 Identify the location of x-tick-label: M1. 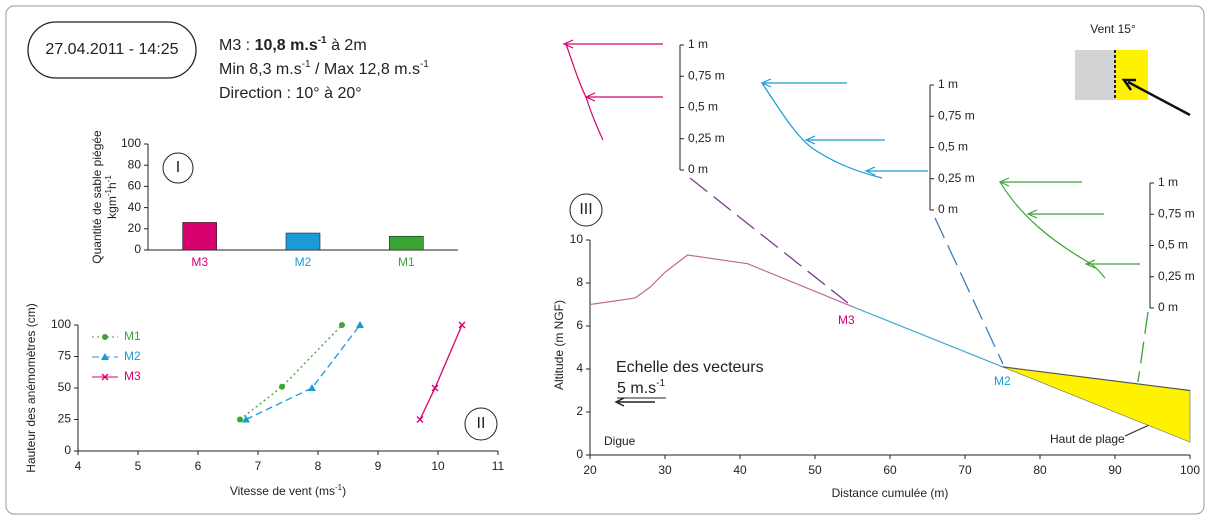
(406, 262).